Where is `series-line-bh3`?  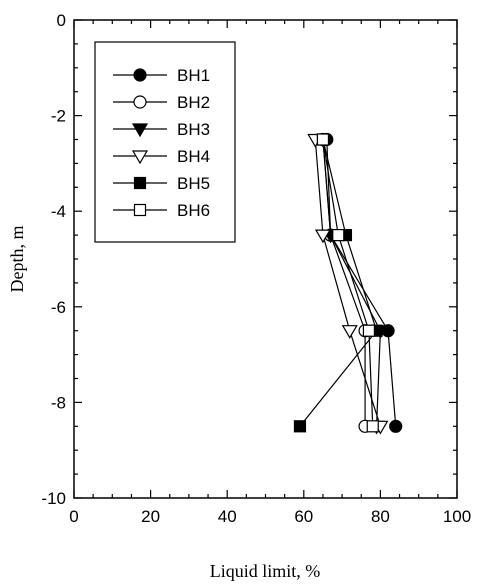
series-line-bh3 is located at coordinates (352, 283).